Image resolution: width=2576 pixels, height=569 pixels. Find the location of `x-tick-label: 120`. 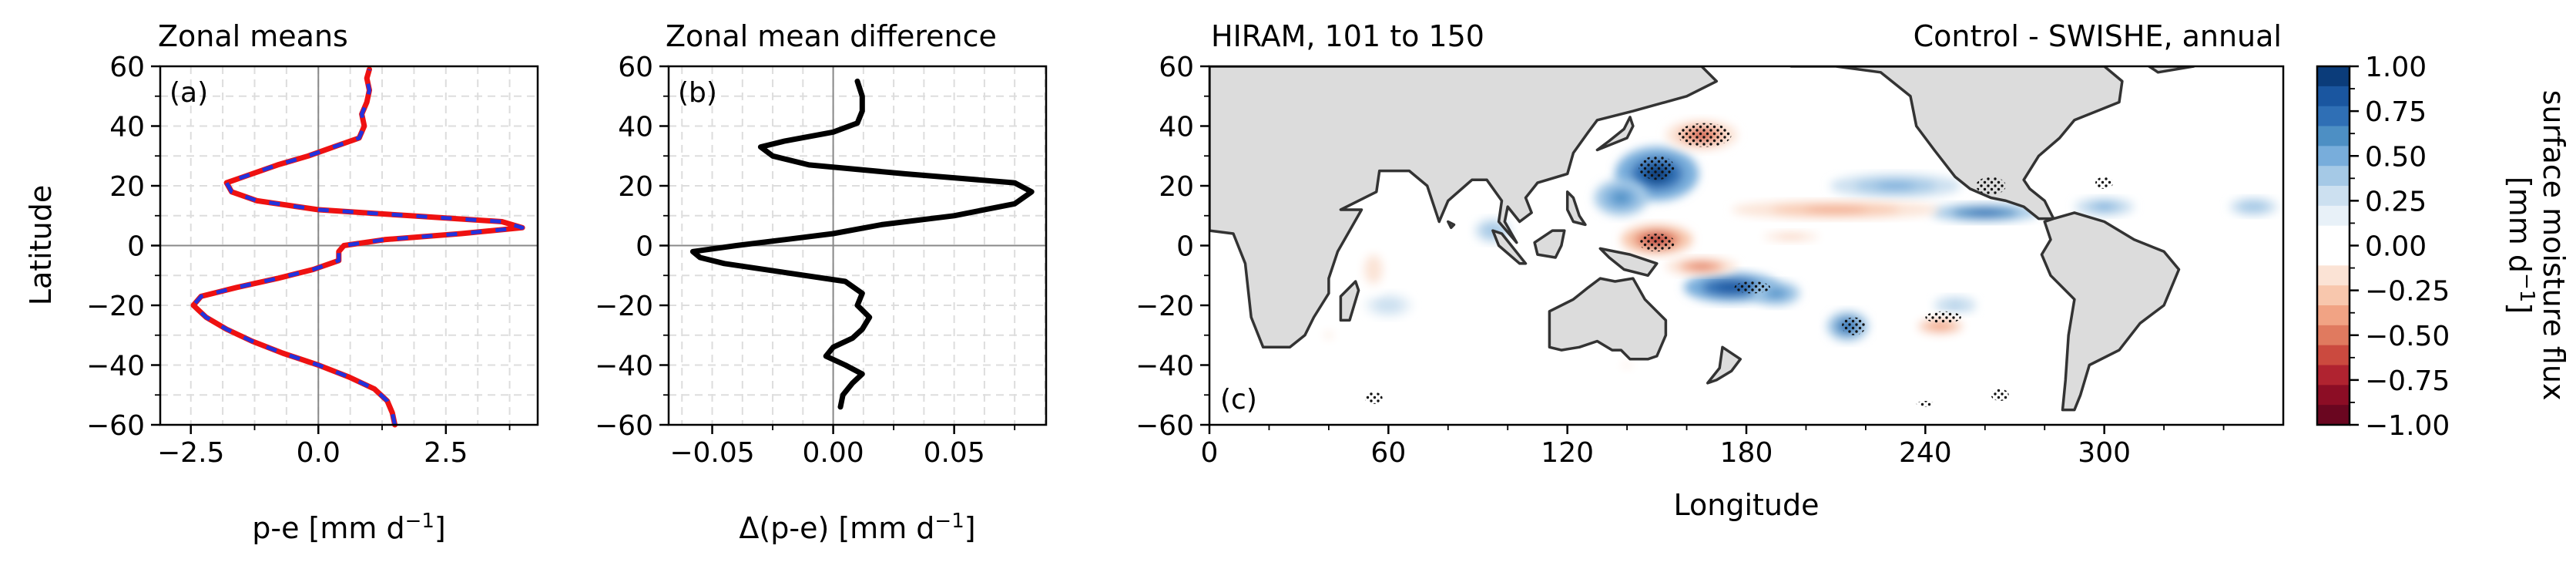

x-tick-label: 120 is located at coordinates (1567, 453).